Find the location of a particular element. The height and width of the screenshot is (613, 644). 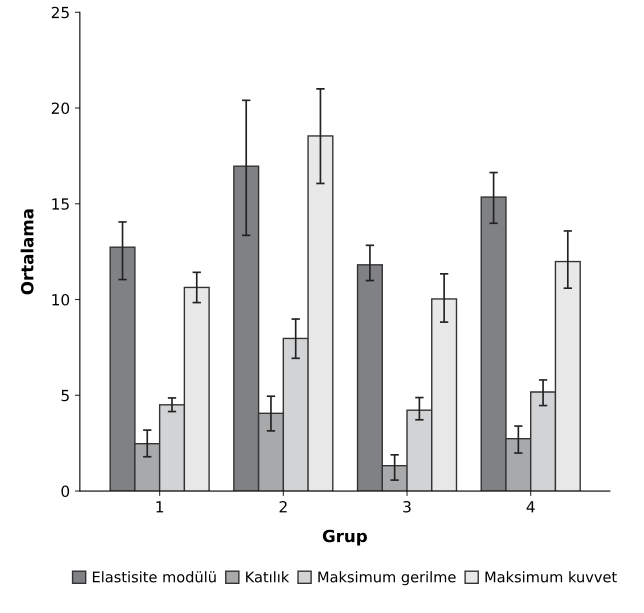

x-tick-label: 3 is located at coordinates (407, 507).